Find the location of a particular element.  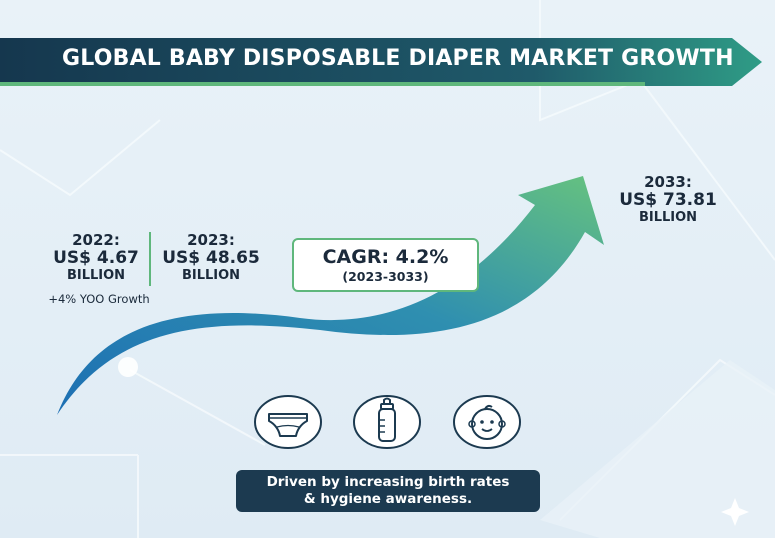

stat-2033-year: 2033: is located at coordinates (668, 182).